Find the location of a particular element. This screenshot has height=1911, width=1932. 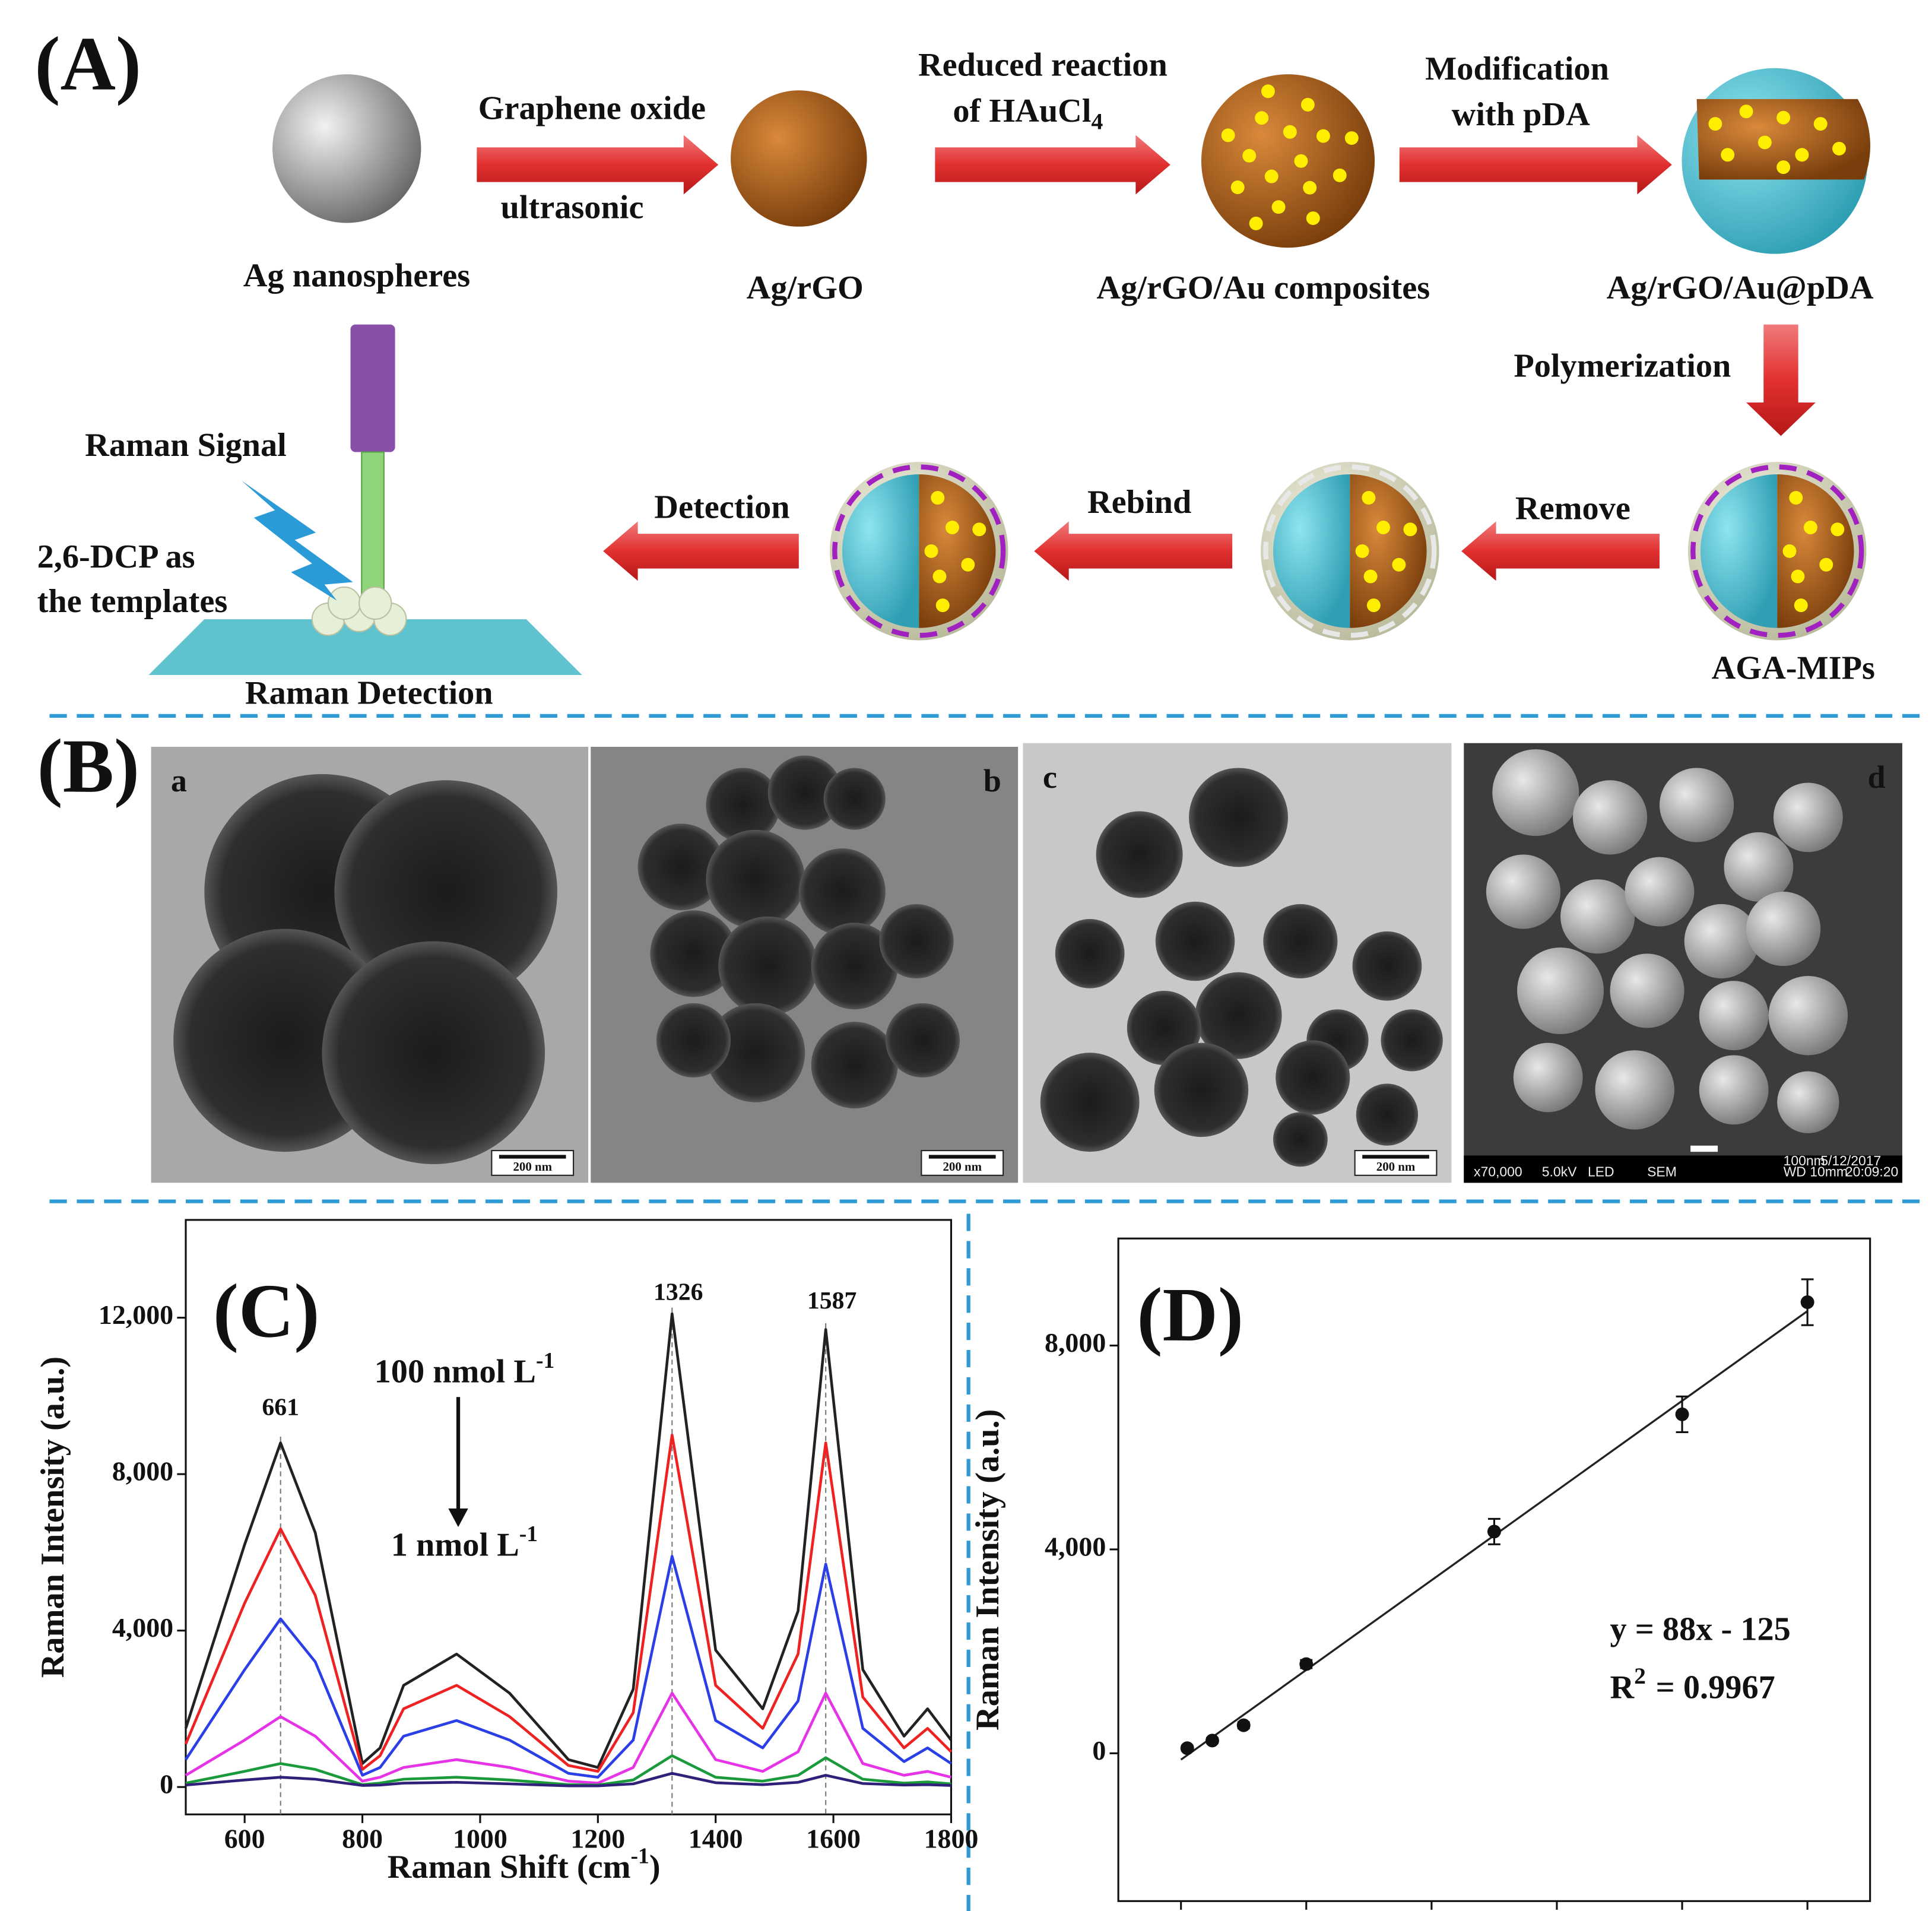

x-tick-label: 60 is located at coordinates (1557, 1910).